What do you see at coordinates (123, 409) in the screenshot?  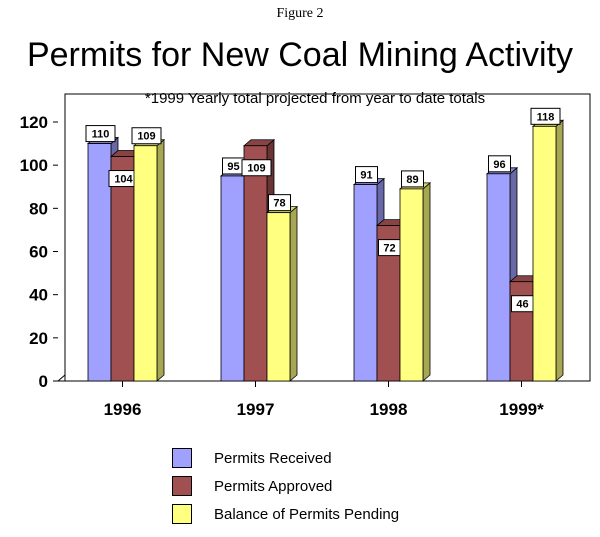 I see `x-tick-label-0: 1996` at bounding box center [123, 409].